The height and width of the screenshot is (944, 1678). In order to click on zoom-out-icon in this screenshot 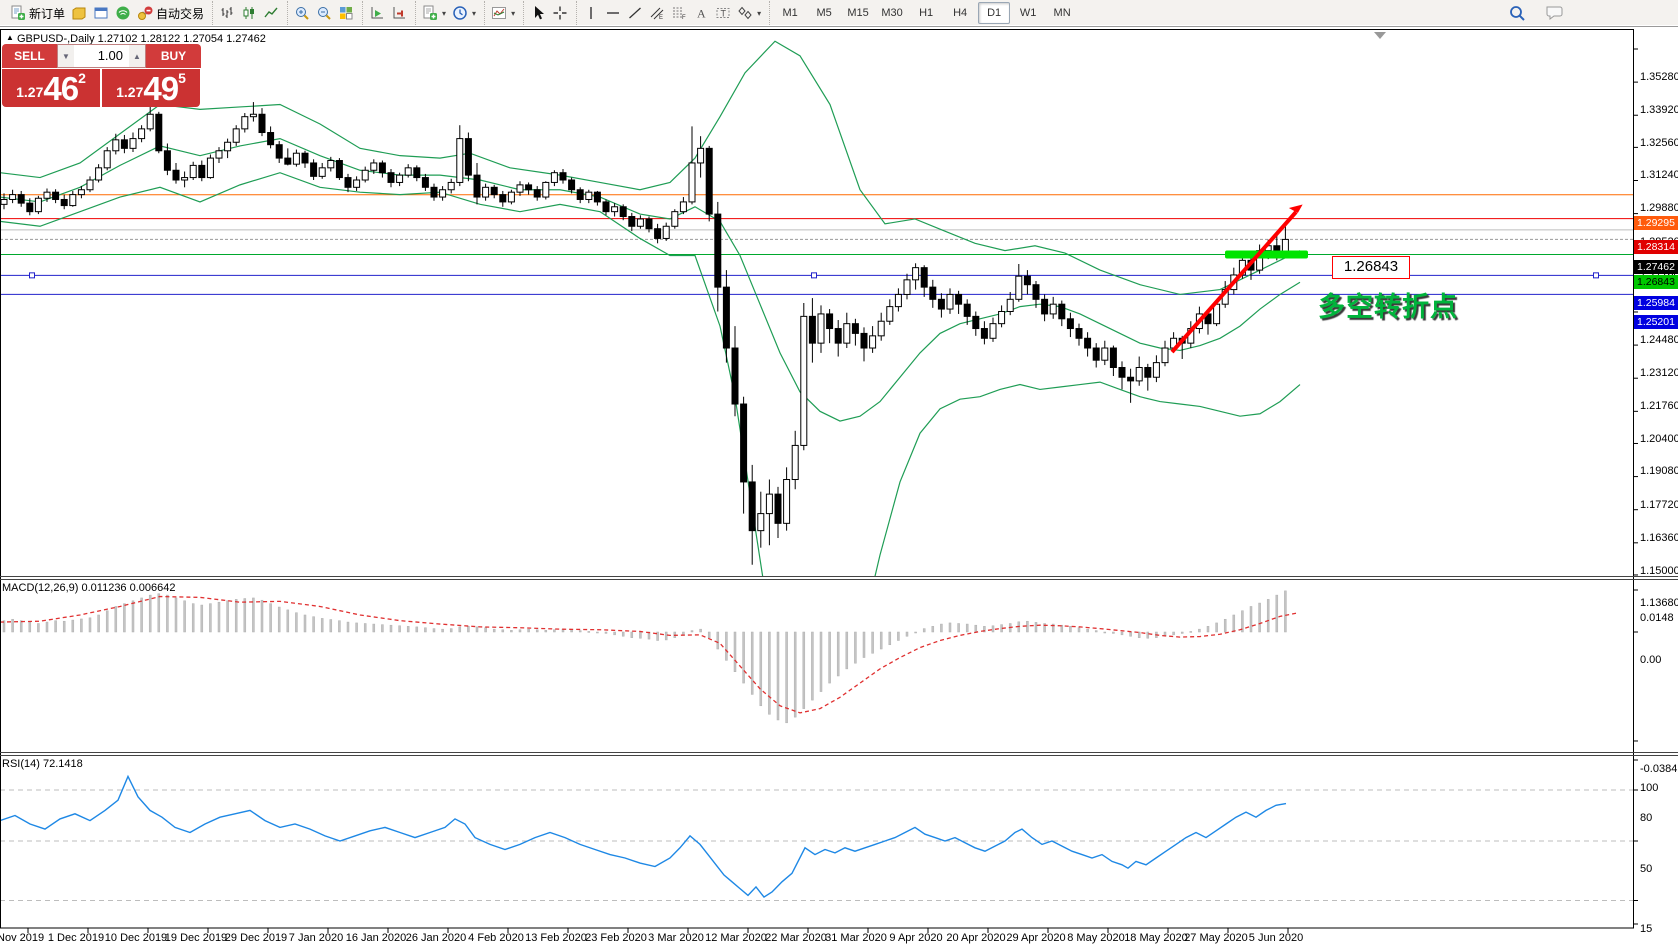, I will do `click(324, 13)`.